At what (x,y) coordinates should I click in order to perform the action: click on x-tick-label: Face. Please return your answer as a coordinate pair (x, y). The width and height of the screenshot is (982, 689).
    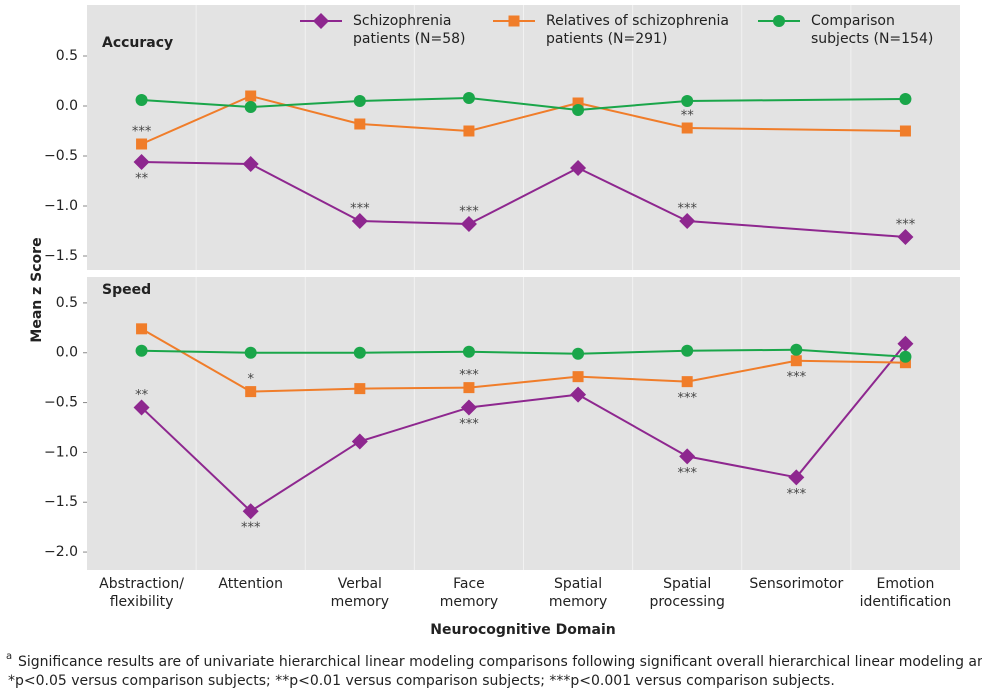
    Looking at the image, I should click on (469, 584).